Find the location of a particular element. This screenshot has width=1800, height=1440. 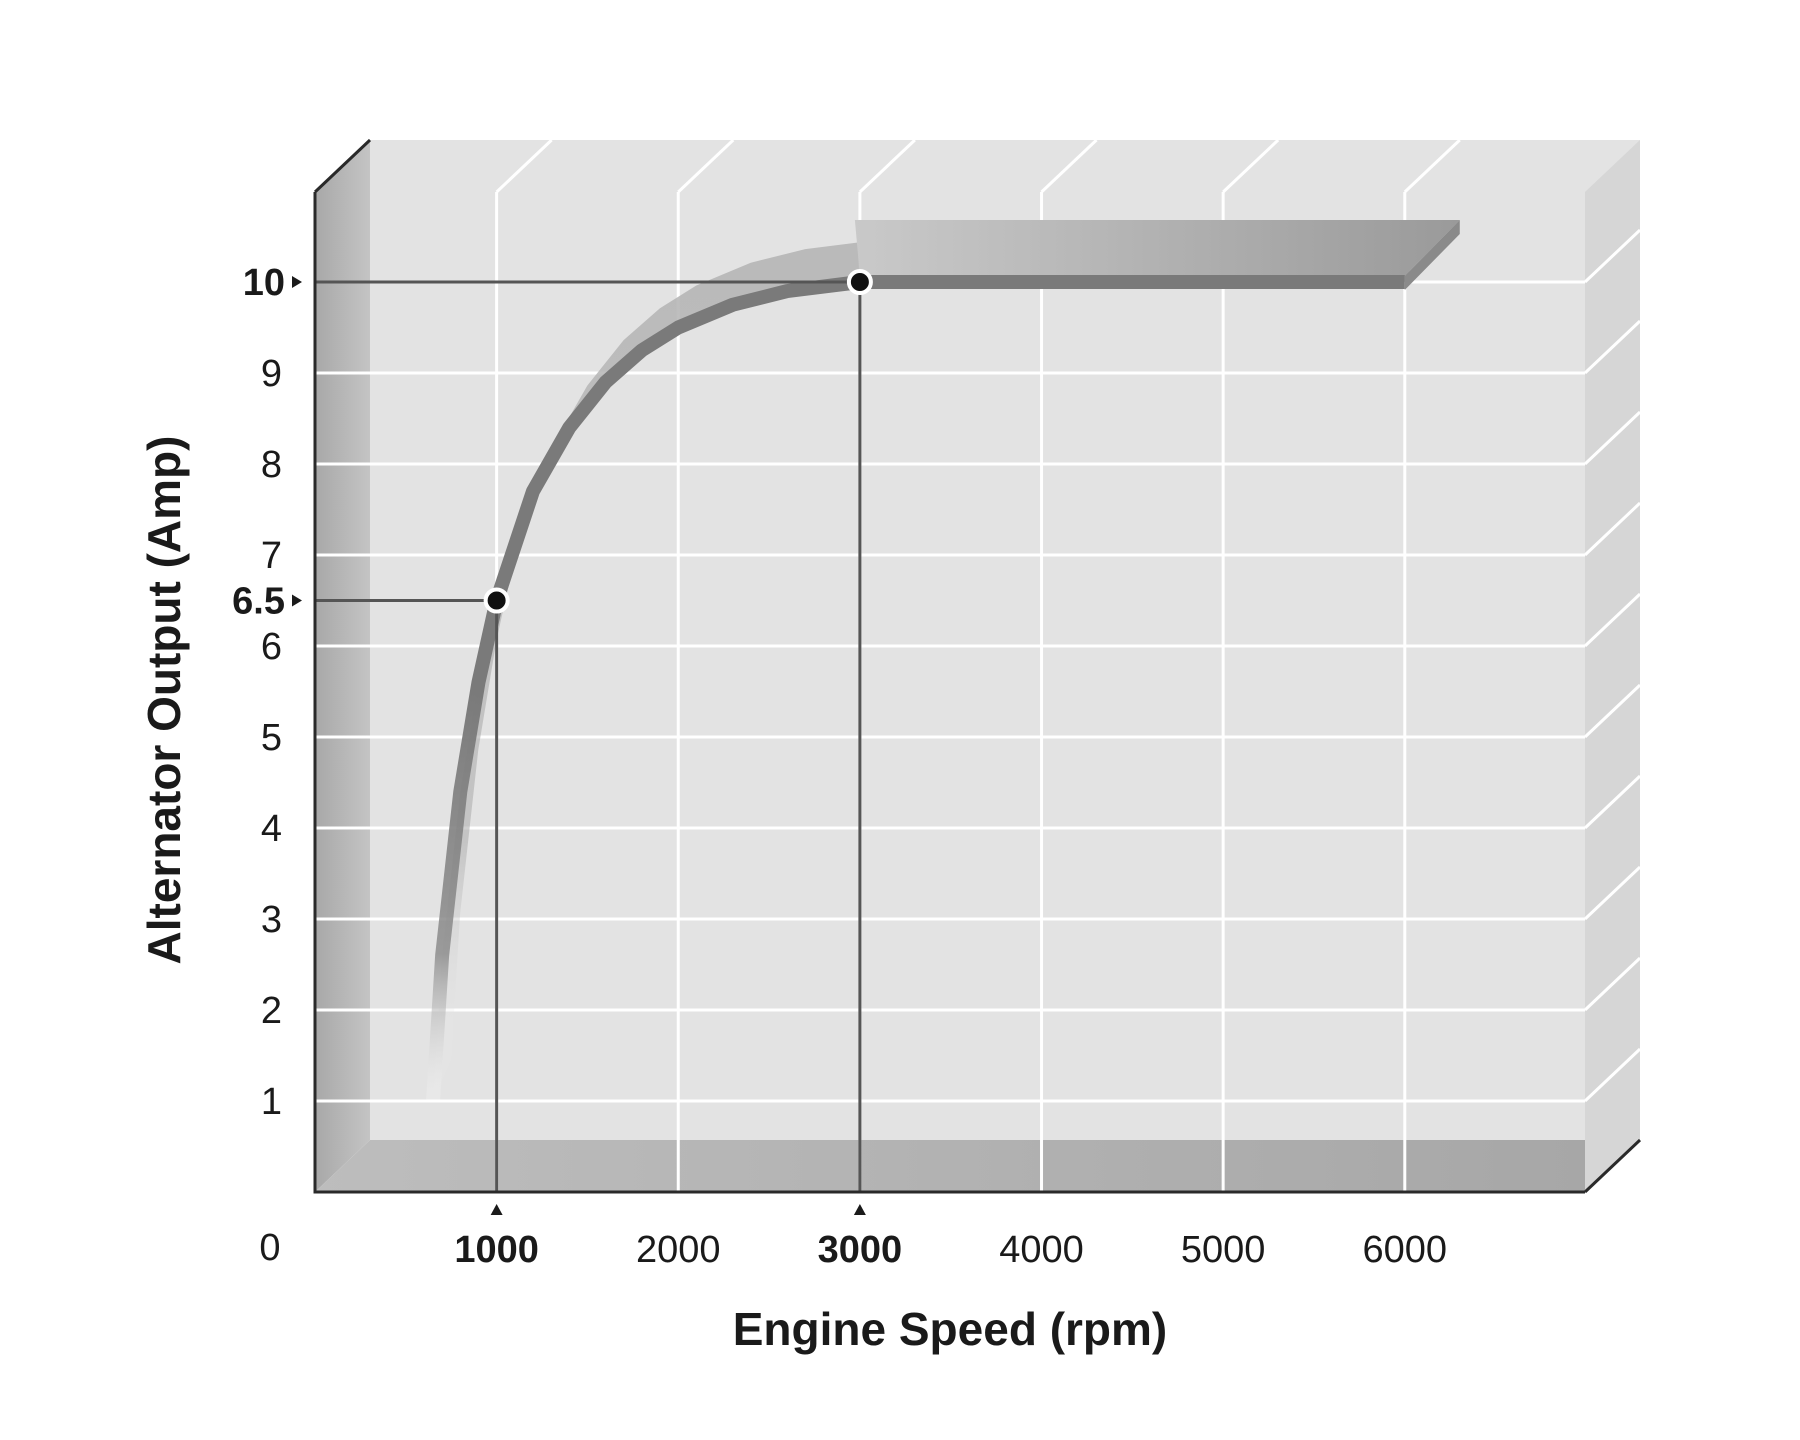

right-wall-grid is located at coordinates (1612, 665).